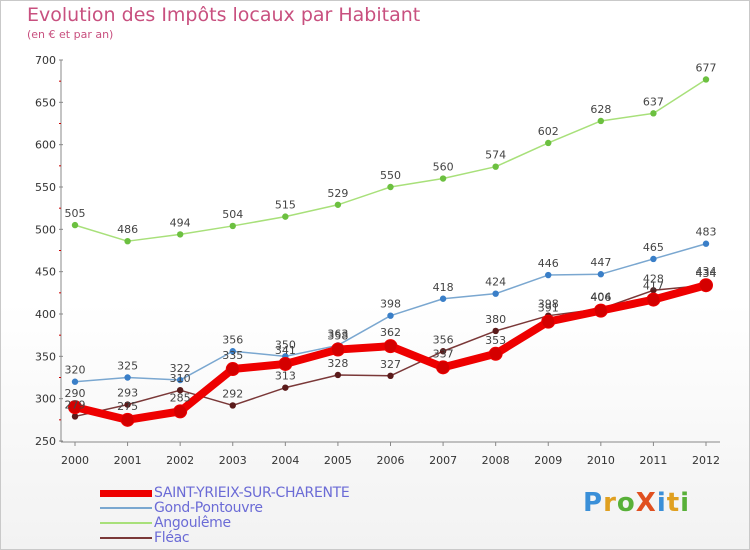 The height and width of the screenshot is (550, 750). I want to click on data-label: 313, so click(285, 376).